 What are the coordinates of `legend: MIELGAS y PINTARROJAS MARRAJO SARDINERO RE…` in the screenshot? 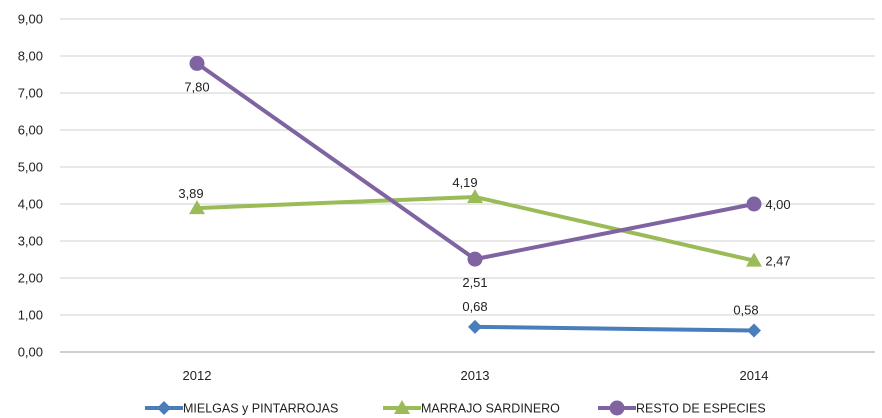 It's located at (455, 408).